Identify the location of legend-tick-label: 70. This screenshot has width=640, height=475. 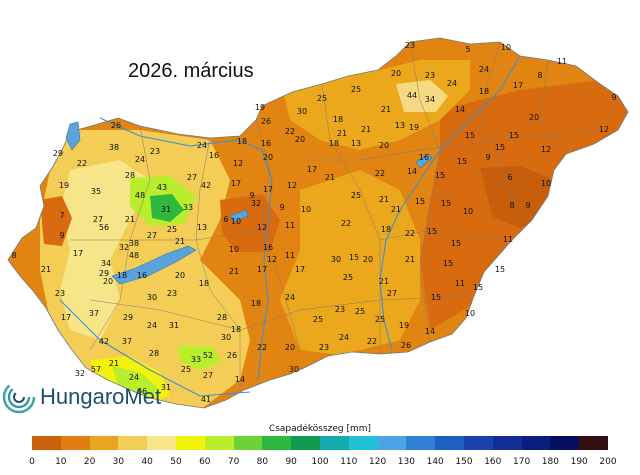
(233, 462).